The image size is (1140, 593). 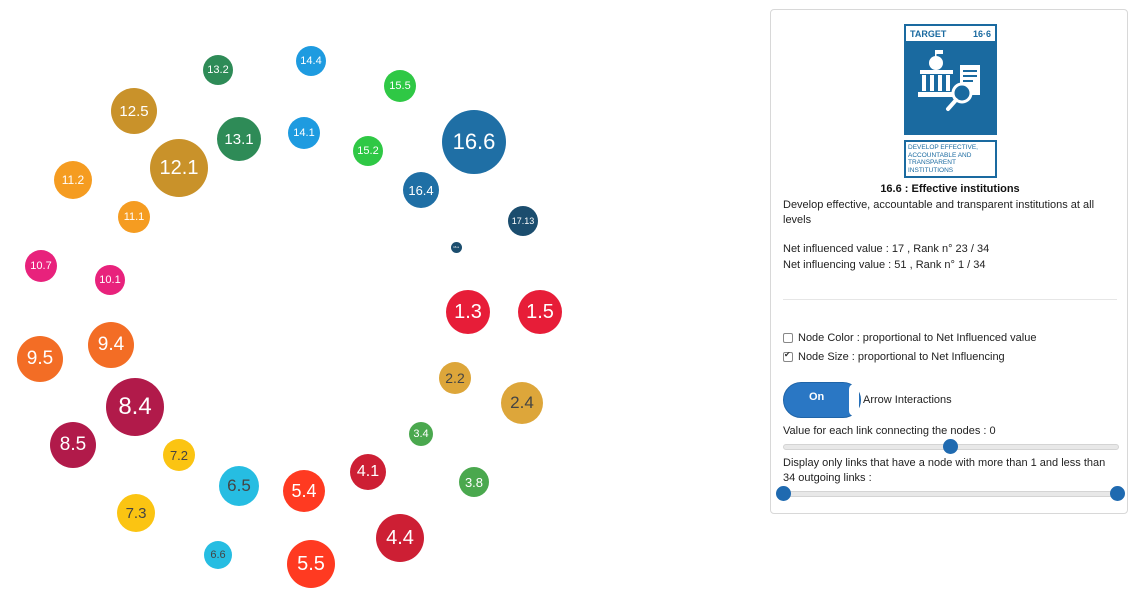 What do you see at coordinates (455, 378) in the screenshot?
I see `node-2-2: 2.2` at bounding box center [455, 378].